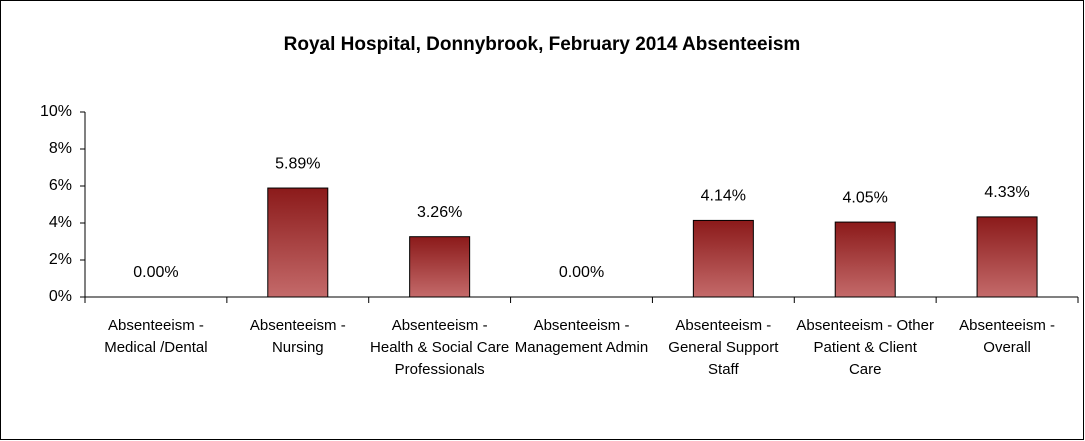 The image size is (1085, 441). I want to click on y-tick-label: 10%, so click(56, 111).